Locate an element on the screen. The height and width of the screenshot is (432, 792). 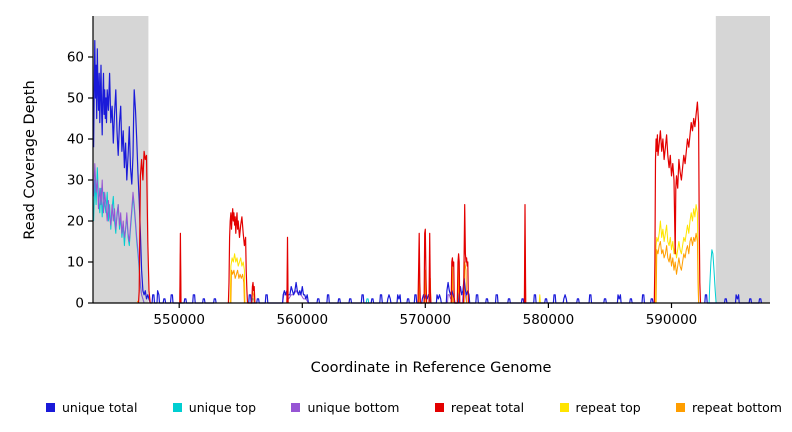
legend-item-repeat-total: repeat total is located at coordinates (479, 407).